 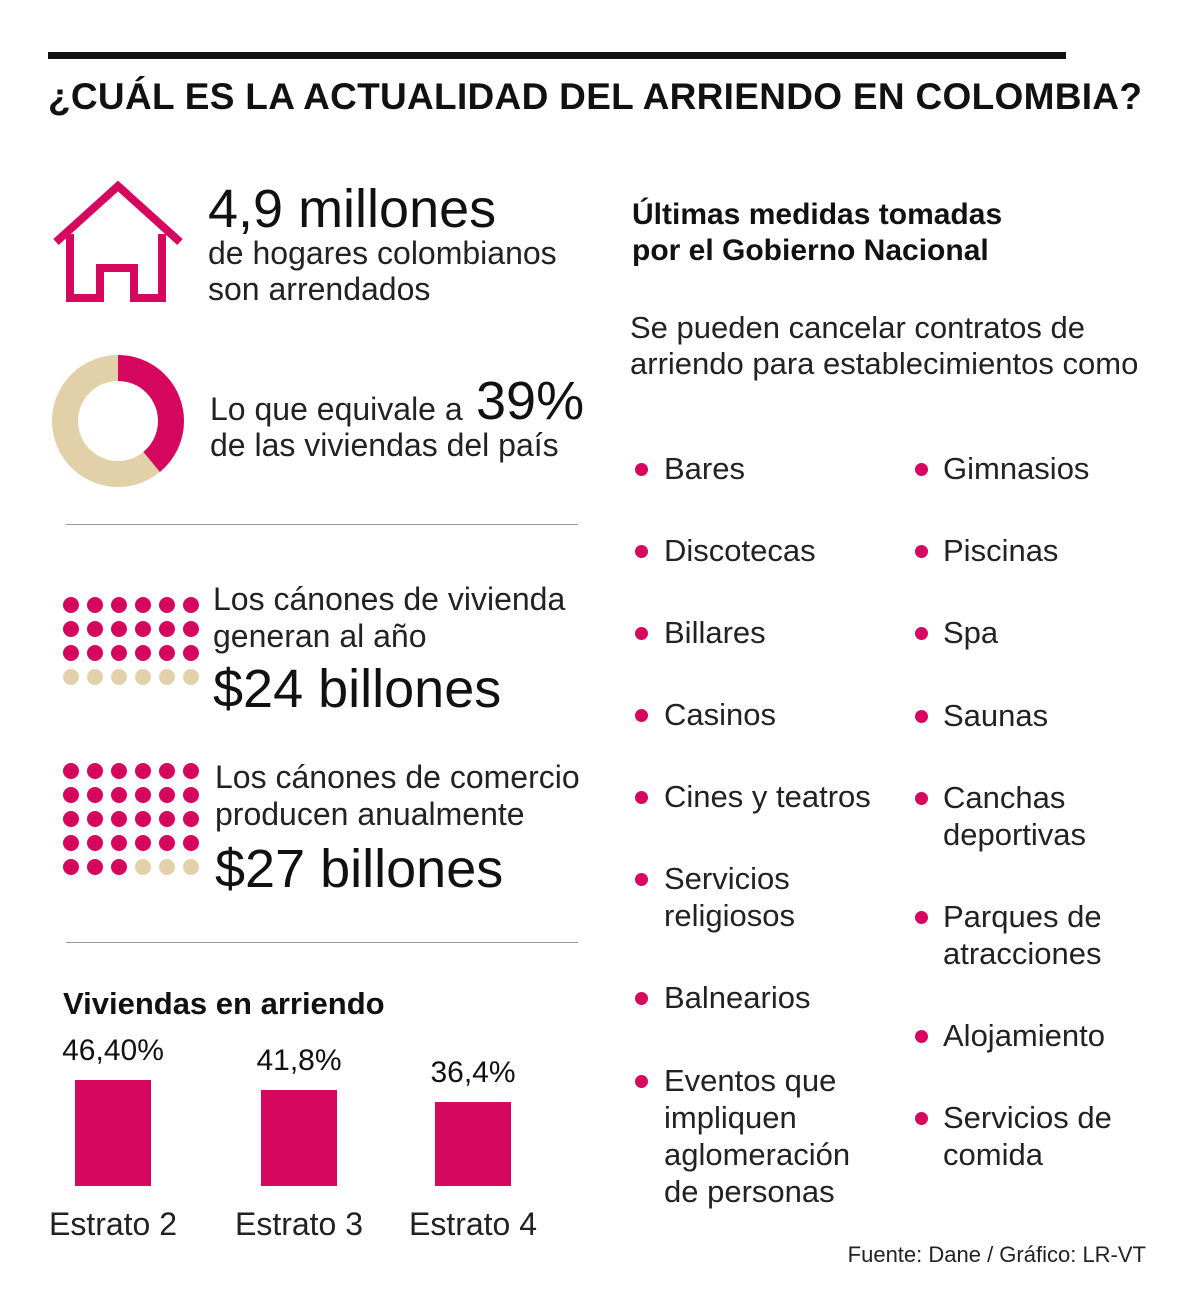 I want to click on list-item-line: Billares, so click(x=715, y=632).